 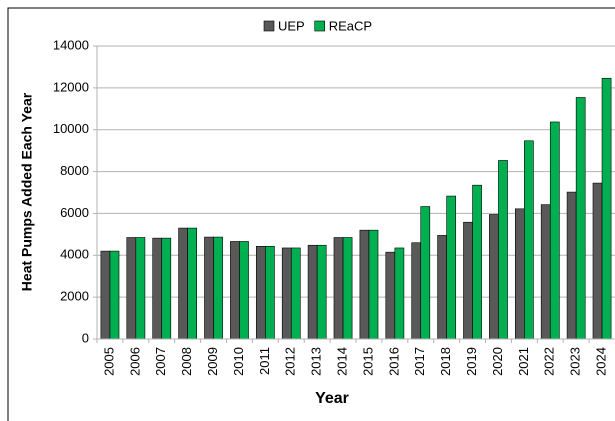 I want to click on x-tick-label: 2020, so click(x=497, y=361).